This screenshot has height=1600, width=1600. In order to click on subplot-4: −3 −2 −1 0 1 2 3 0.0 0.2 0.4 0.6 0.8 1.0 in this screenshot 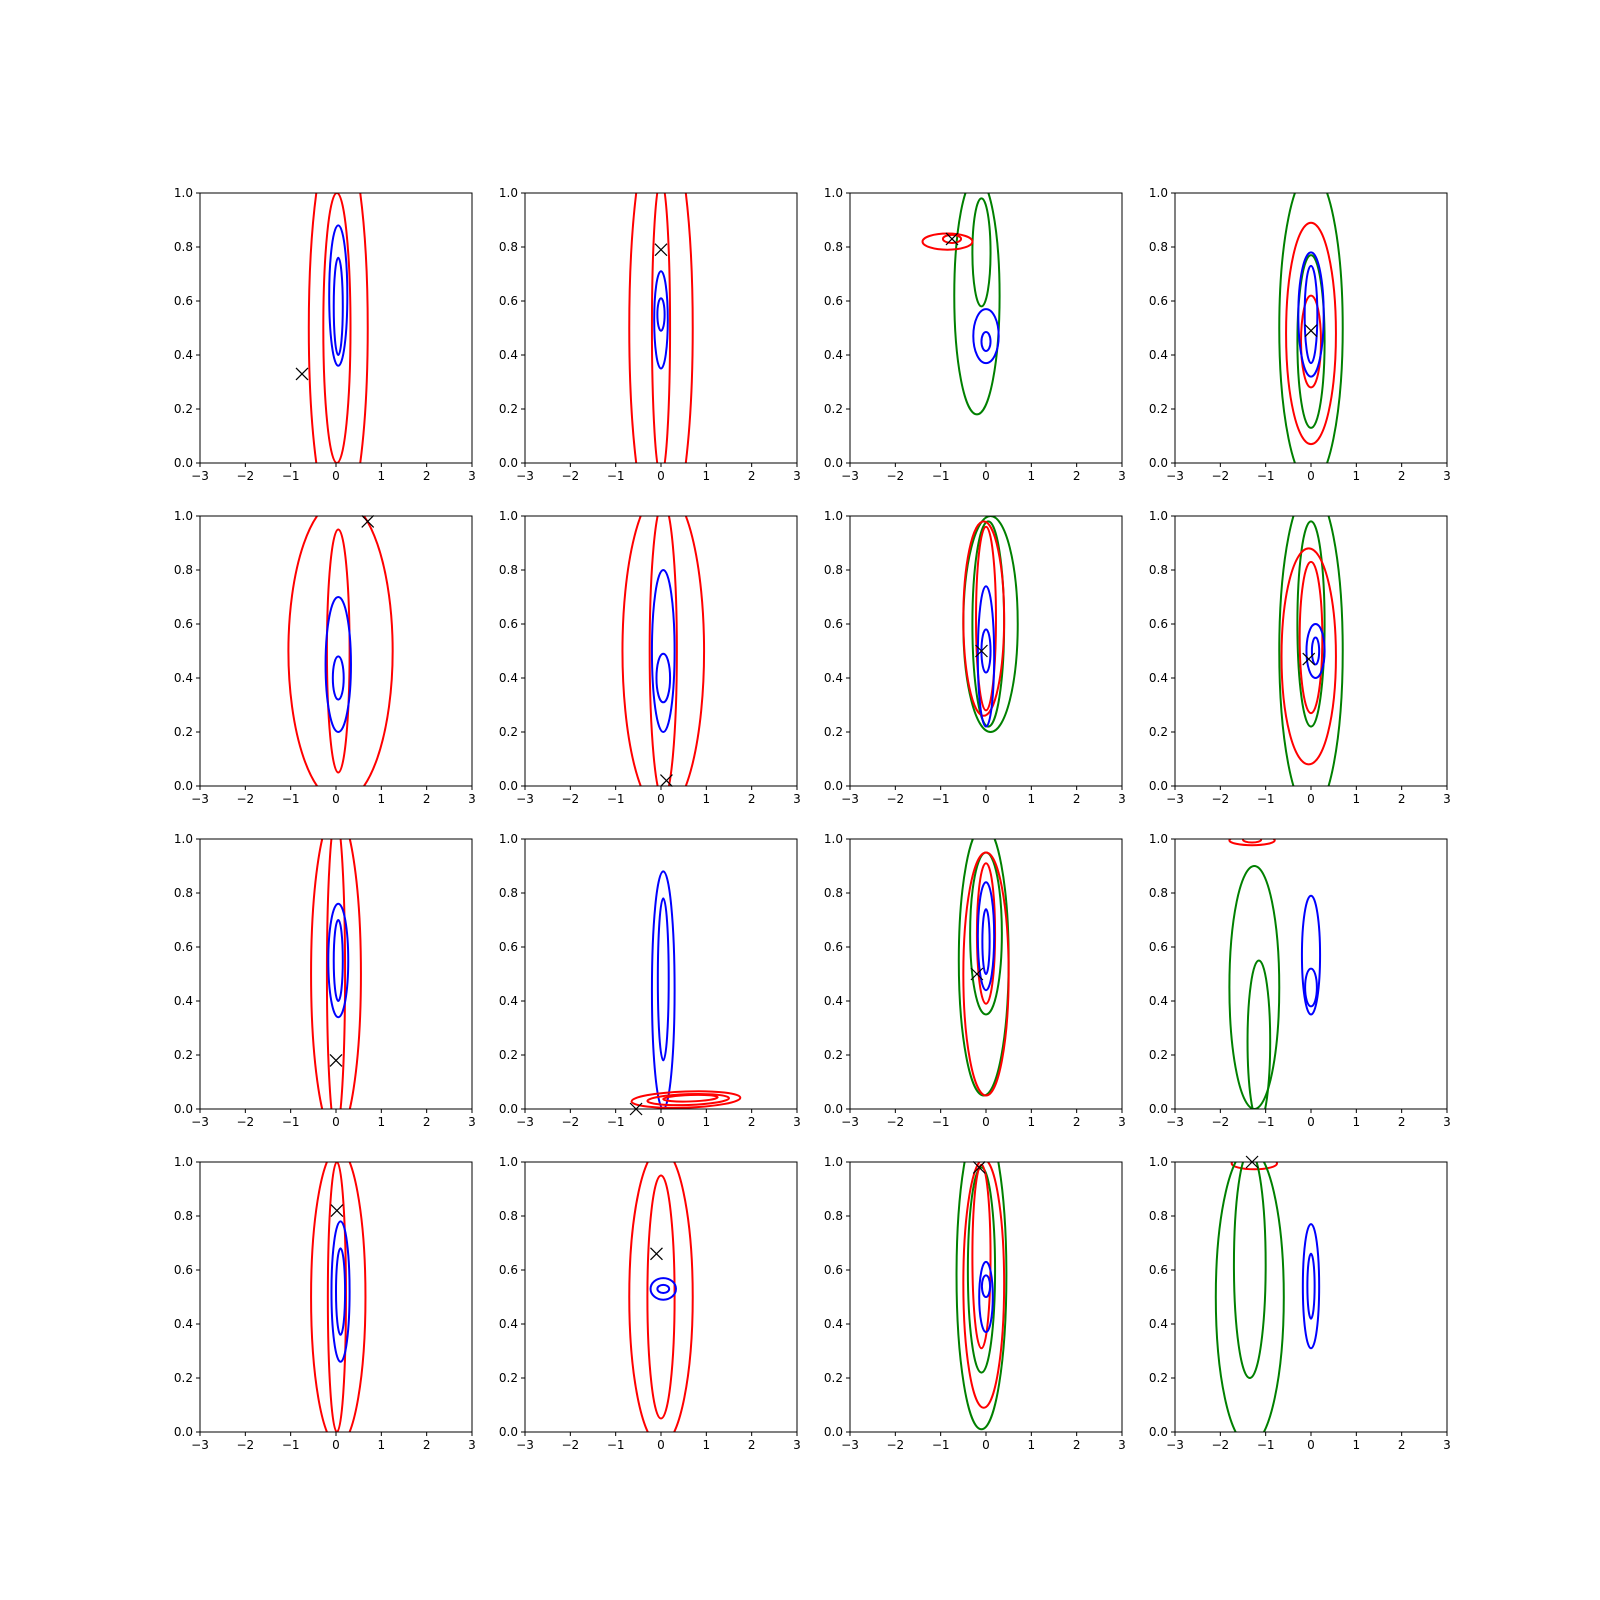, I will do `click(1300, 334)`.